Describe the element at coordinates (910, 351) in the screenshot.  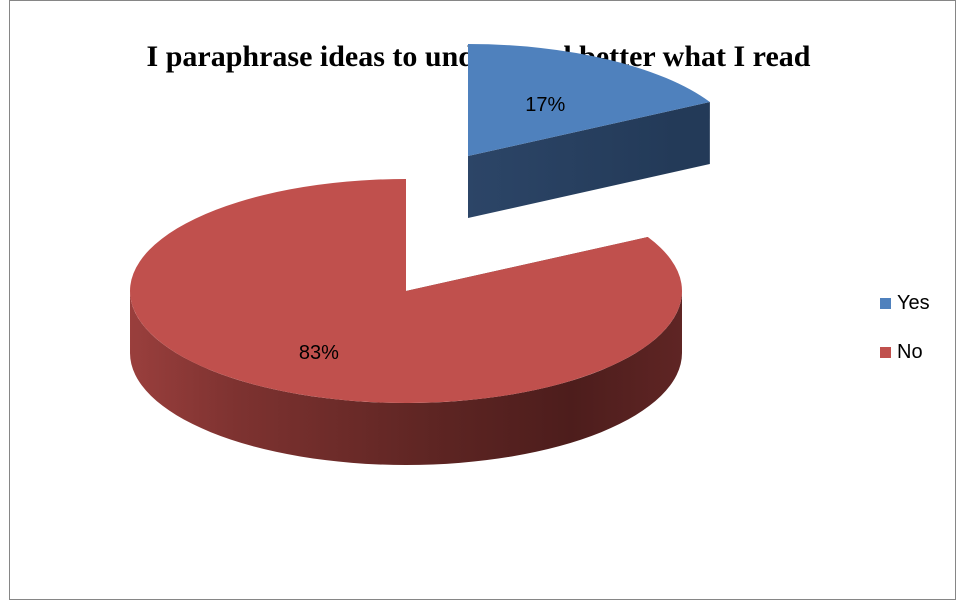
I see `legend-label-no: No` at that location.